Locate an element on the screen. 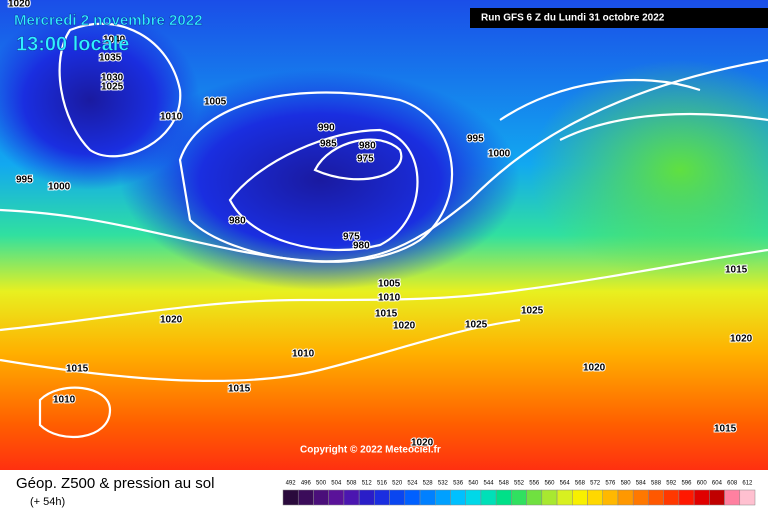 Image resolution: width=768 pixels, height=517 pixels. colorbar-label: 508 is located at coordinates (352, 484).